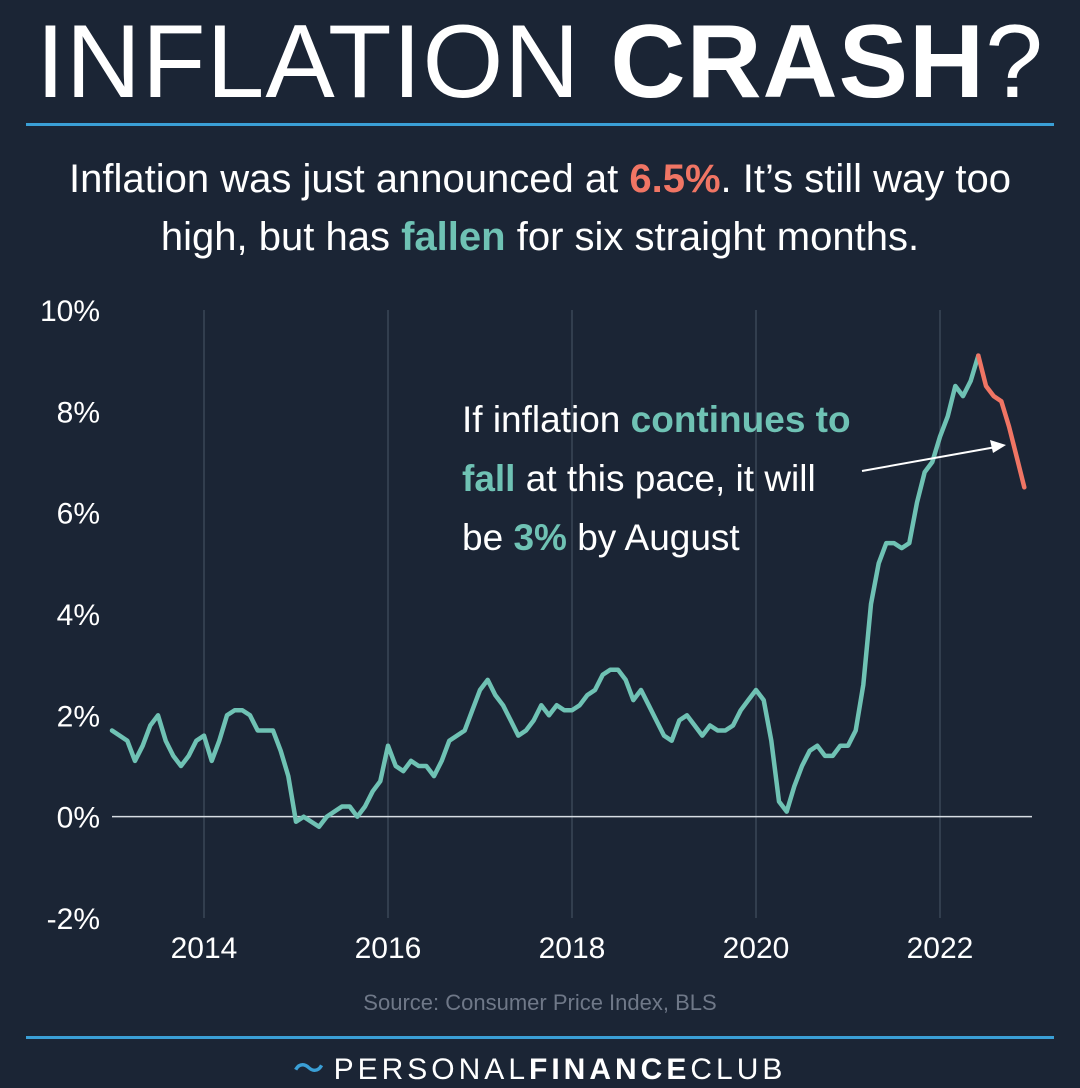 Image resolution: width=1080 pixels, height=1088 pixels. Describe the element at coordinates (78, 412) in the screenshot. I see `y-tick-label: 8%` at that location.